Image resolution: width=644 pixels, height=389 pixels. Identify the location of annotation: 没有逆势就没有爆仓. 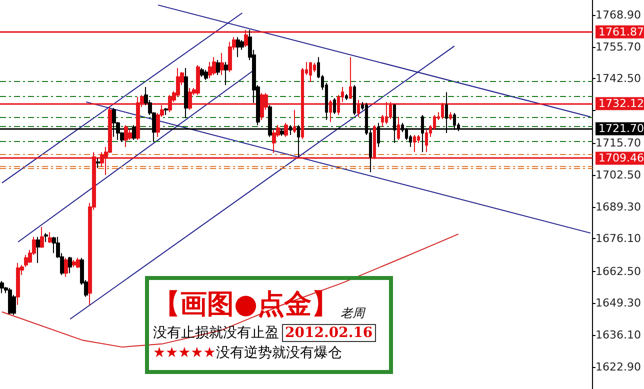
(279, 353).